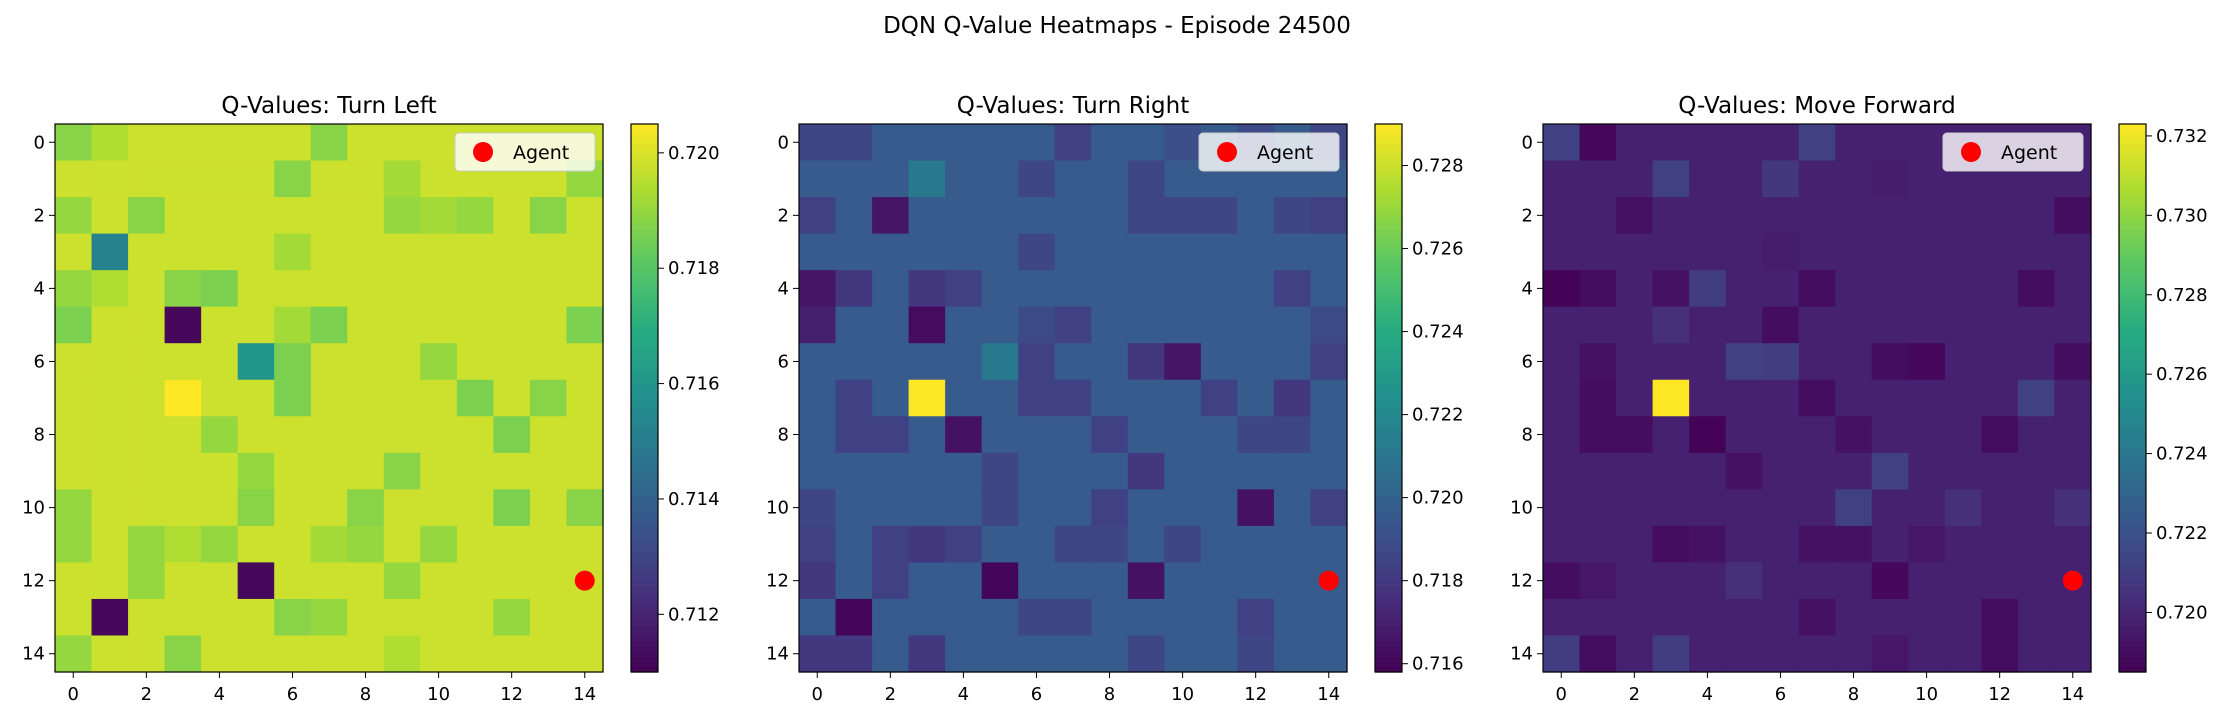  Describe the element at coordinates (694, 268) in the screenshot. I see `colorbar-tick-label: 0.718` at that location.